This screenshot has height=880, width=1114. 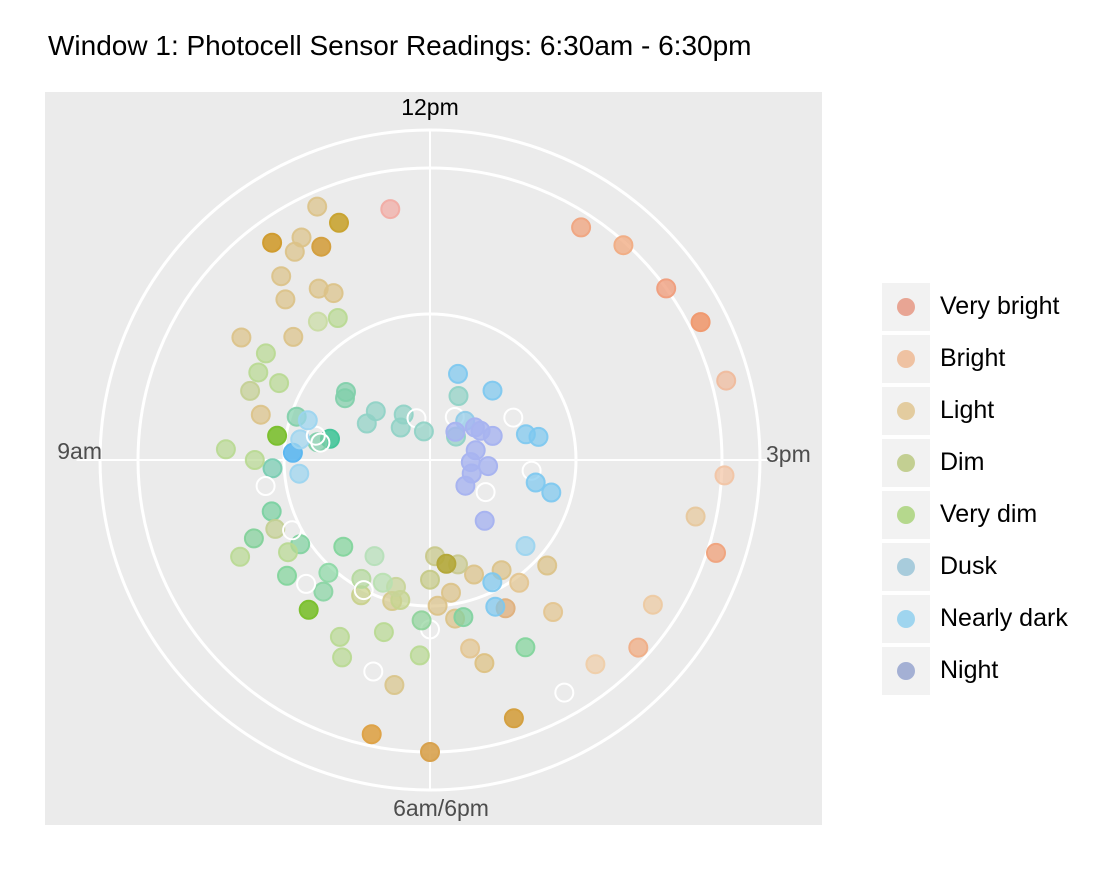 I want to click on legend-label: Dusk, so click(x=968, y=566).